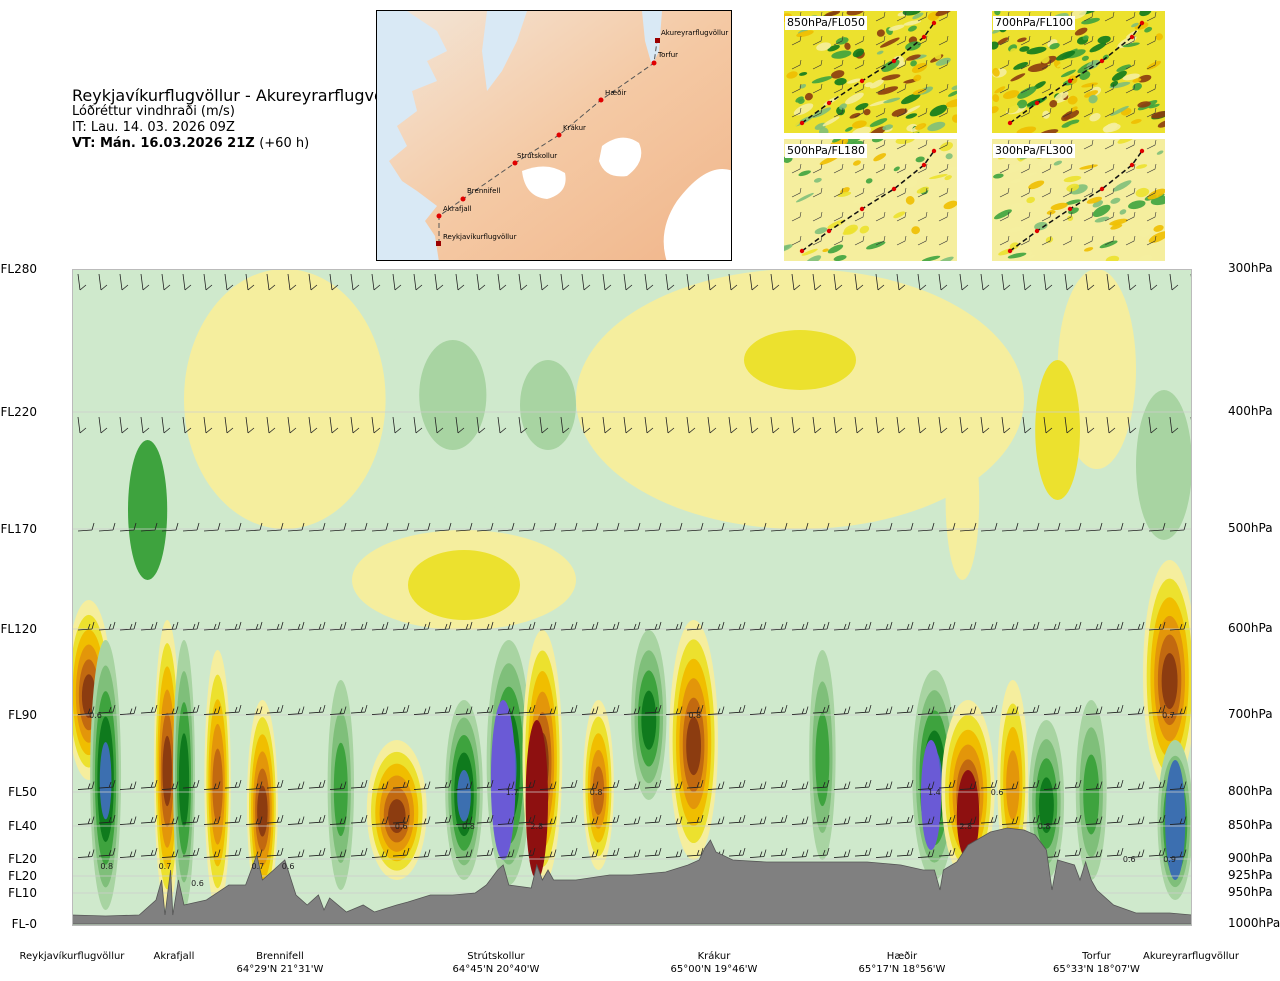  What do you see at coordinates (537, 156) in the screenshot?
I see `map-label-strutskollur: Strútskollur` at bounding box center [537, 156].